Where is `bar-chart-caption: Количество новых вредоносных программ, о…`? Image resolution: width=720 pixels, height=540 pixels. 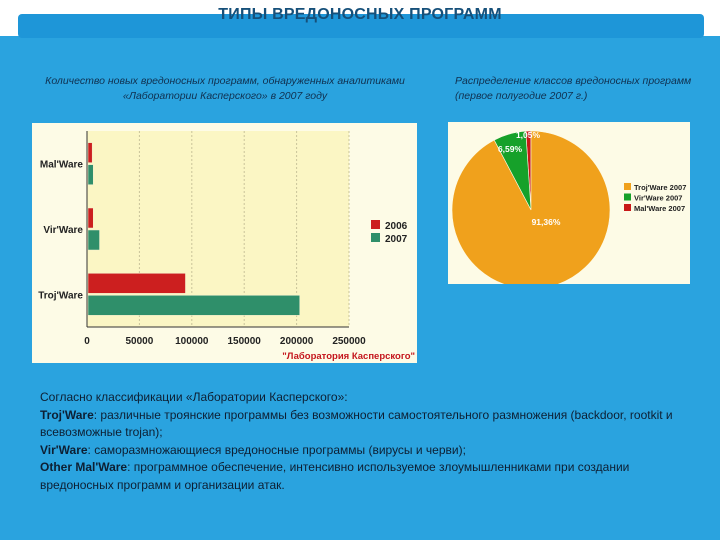
bar-chart-caption: Количество новых вредоносных программ, о… is located at coordinates (225, 88).